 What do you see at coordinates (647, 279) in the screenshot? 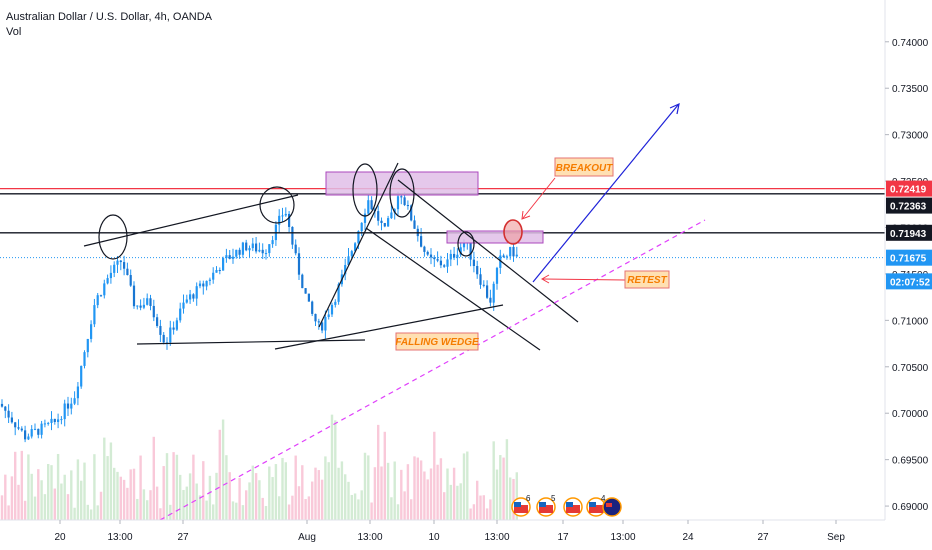
I see `retest-label: RETEST` at bounding box center [647, 279].